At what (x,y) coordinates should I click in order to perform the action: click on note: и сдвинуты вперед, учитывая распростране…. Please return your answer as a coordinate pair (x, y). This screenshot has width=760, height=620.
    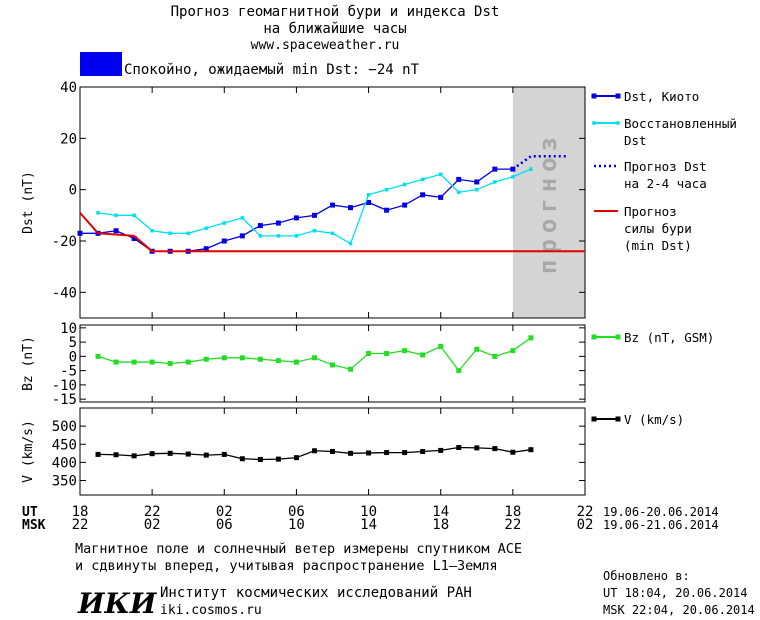
    Looking at the image, I should click on (286, 566).